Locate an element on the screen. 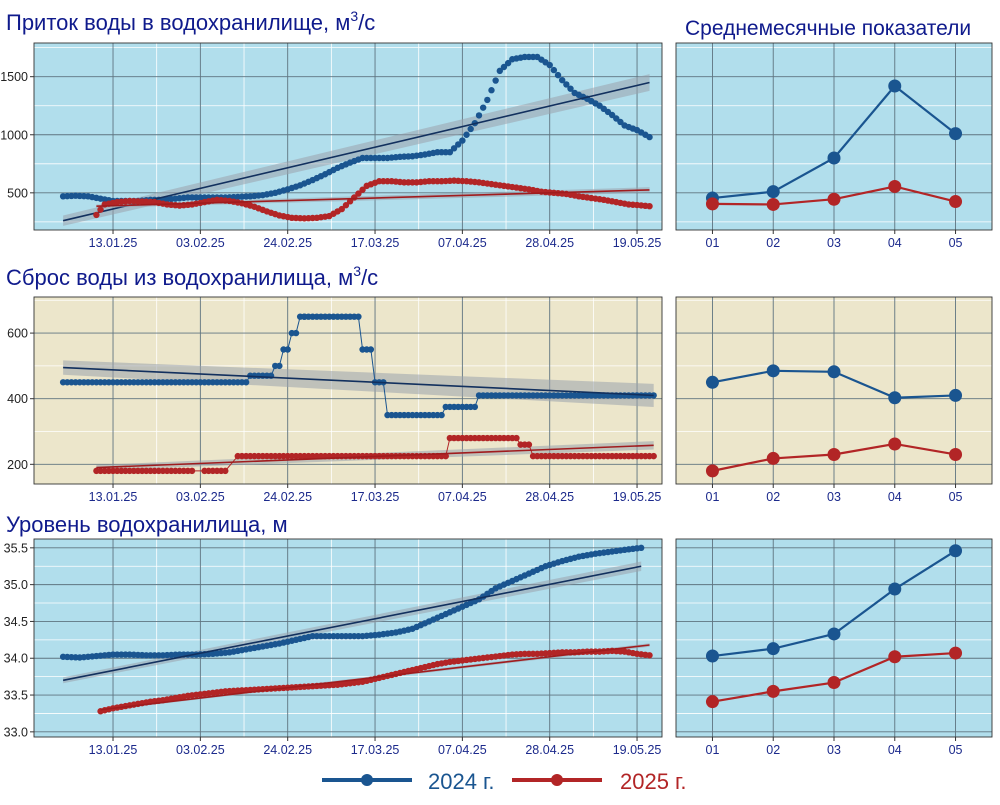  plot-border is located at coordinates (348, 136).